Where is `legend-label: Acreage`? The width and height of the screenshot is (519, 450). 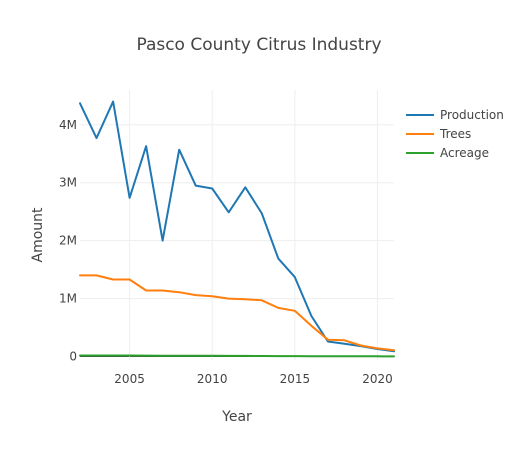 legend-label: Acreage is located at coordinates (464, 153).